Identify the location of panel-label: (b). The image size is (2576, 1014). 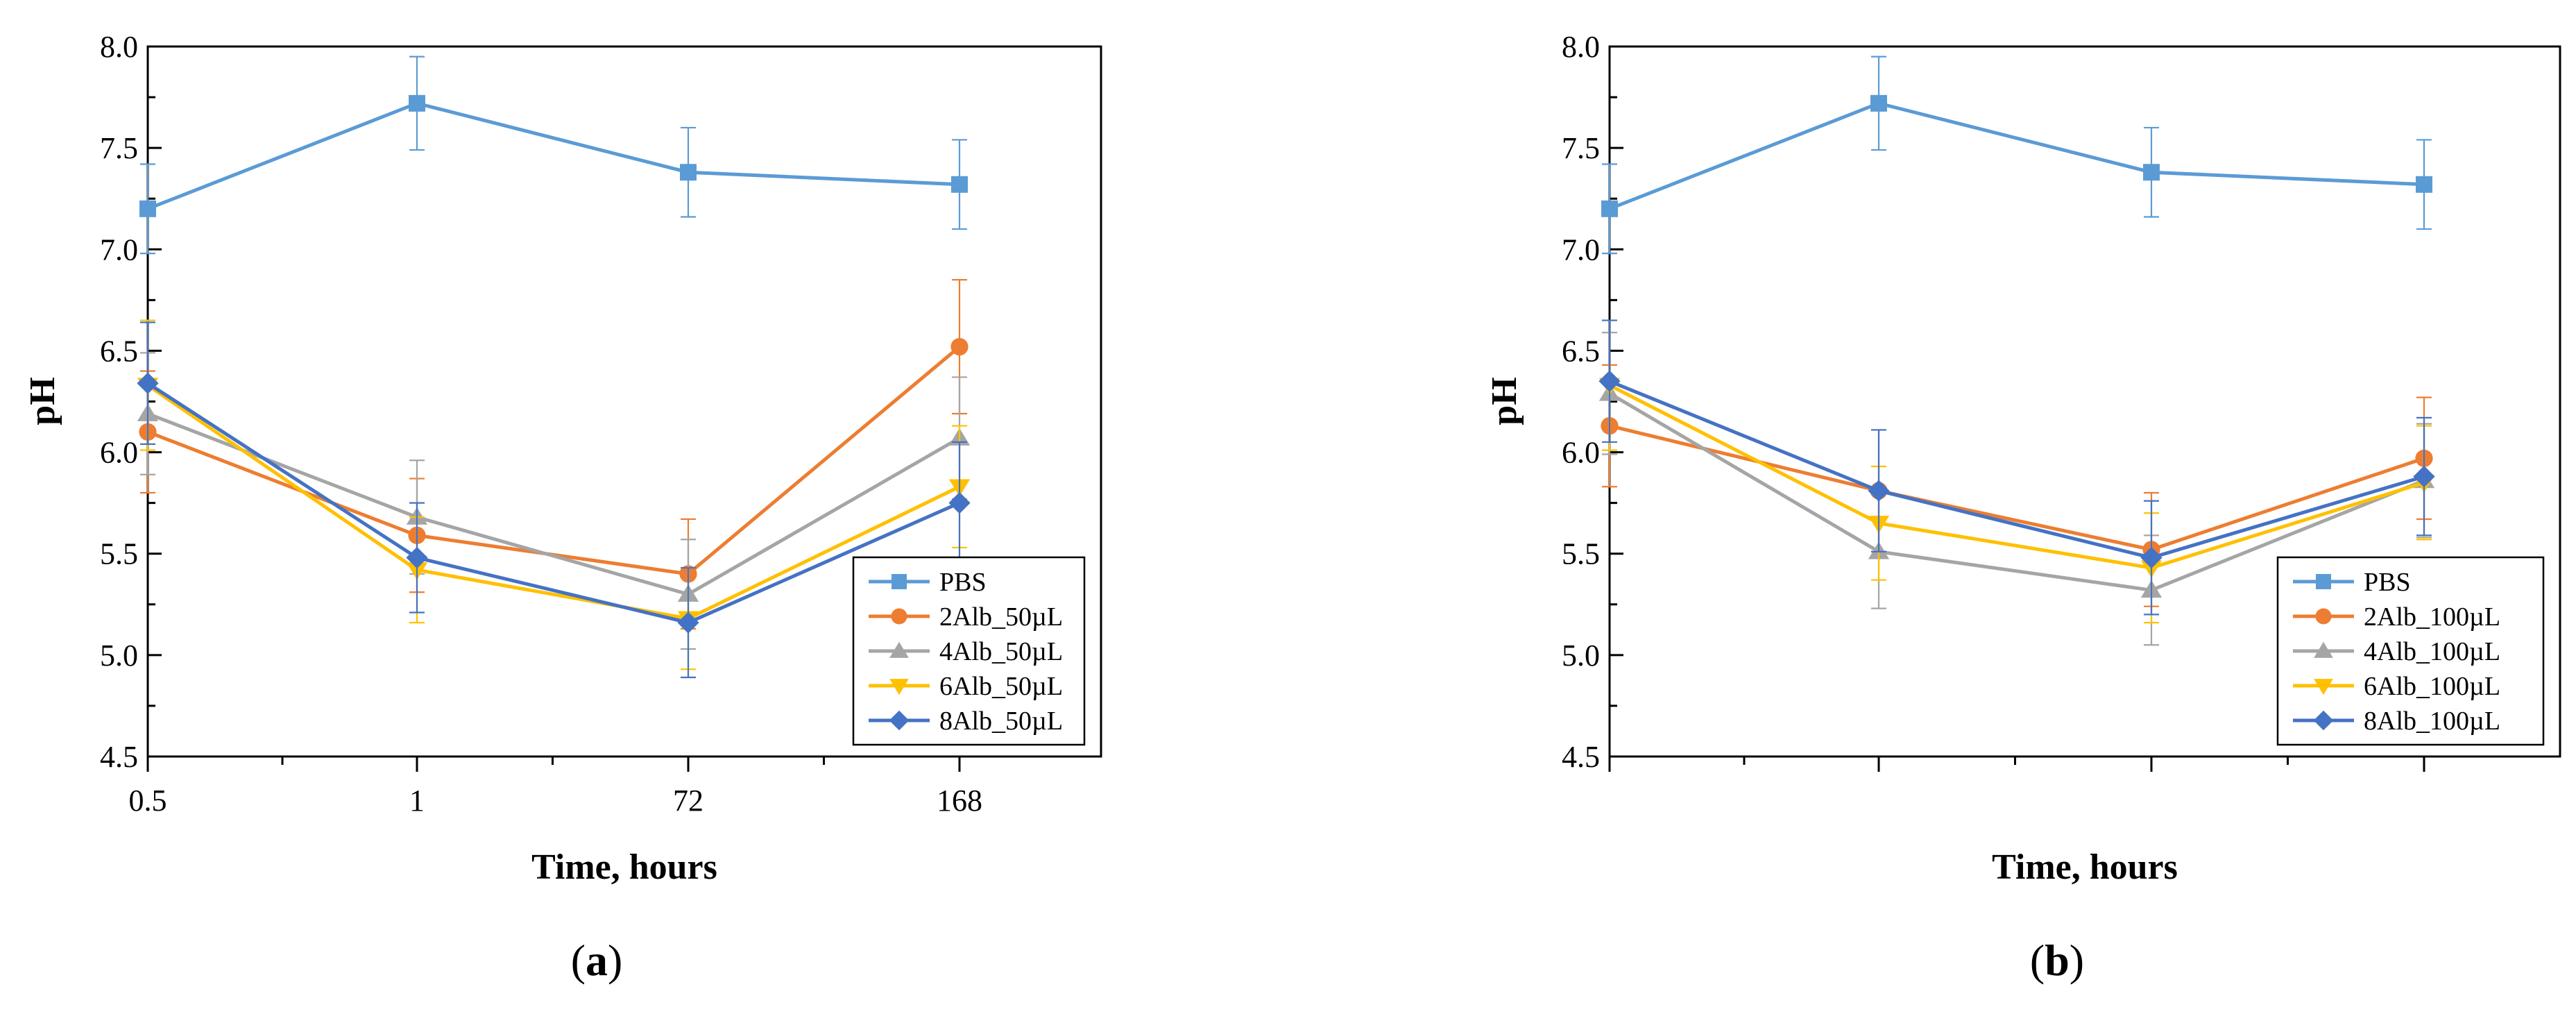
(2057, 960).